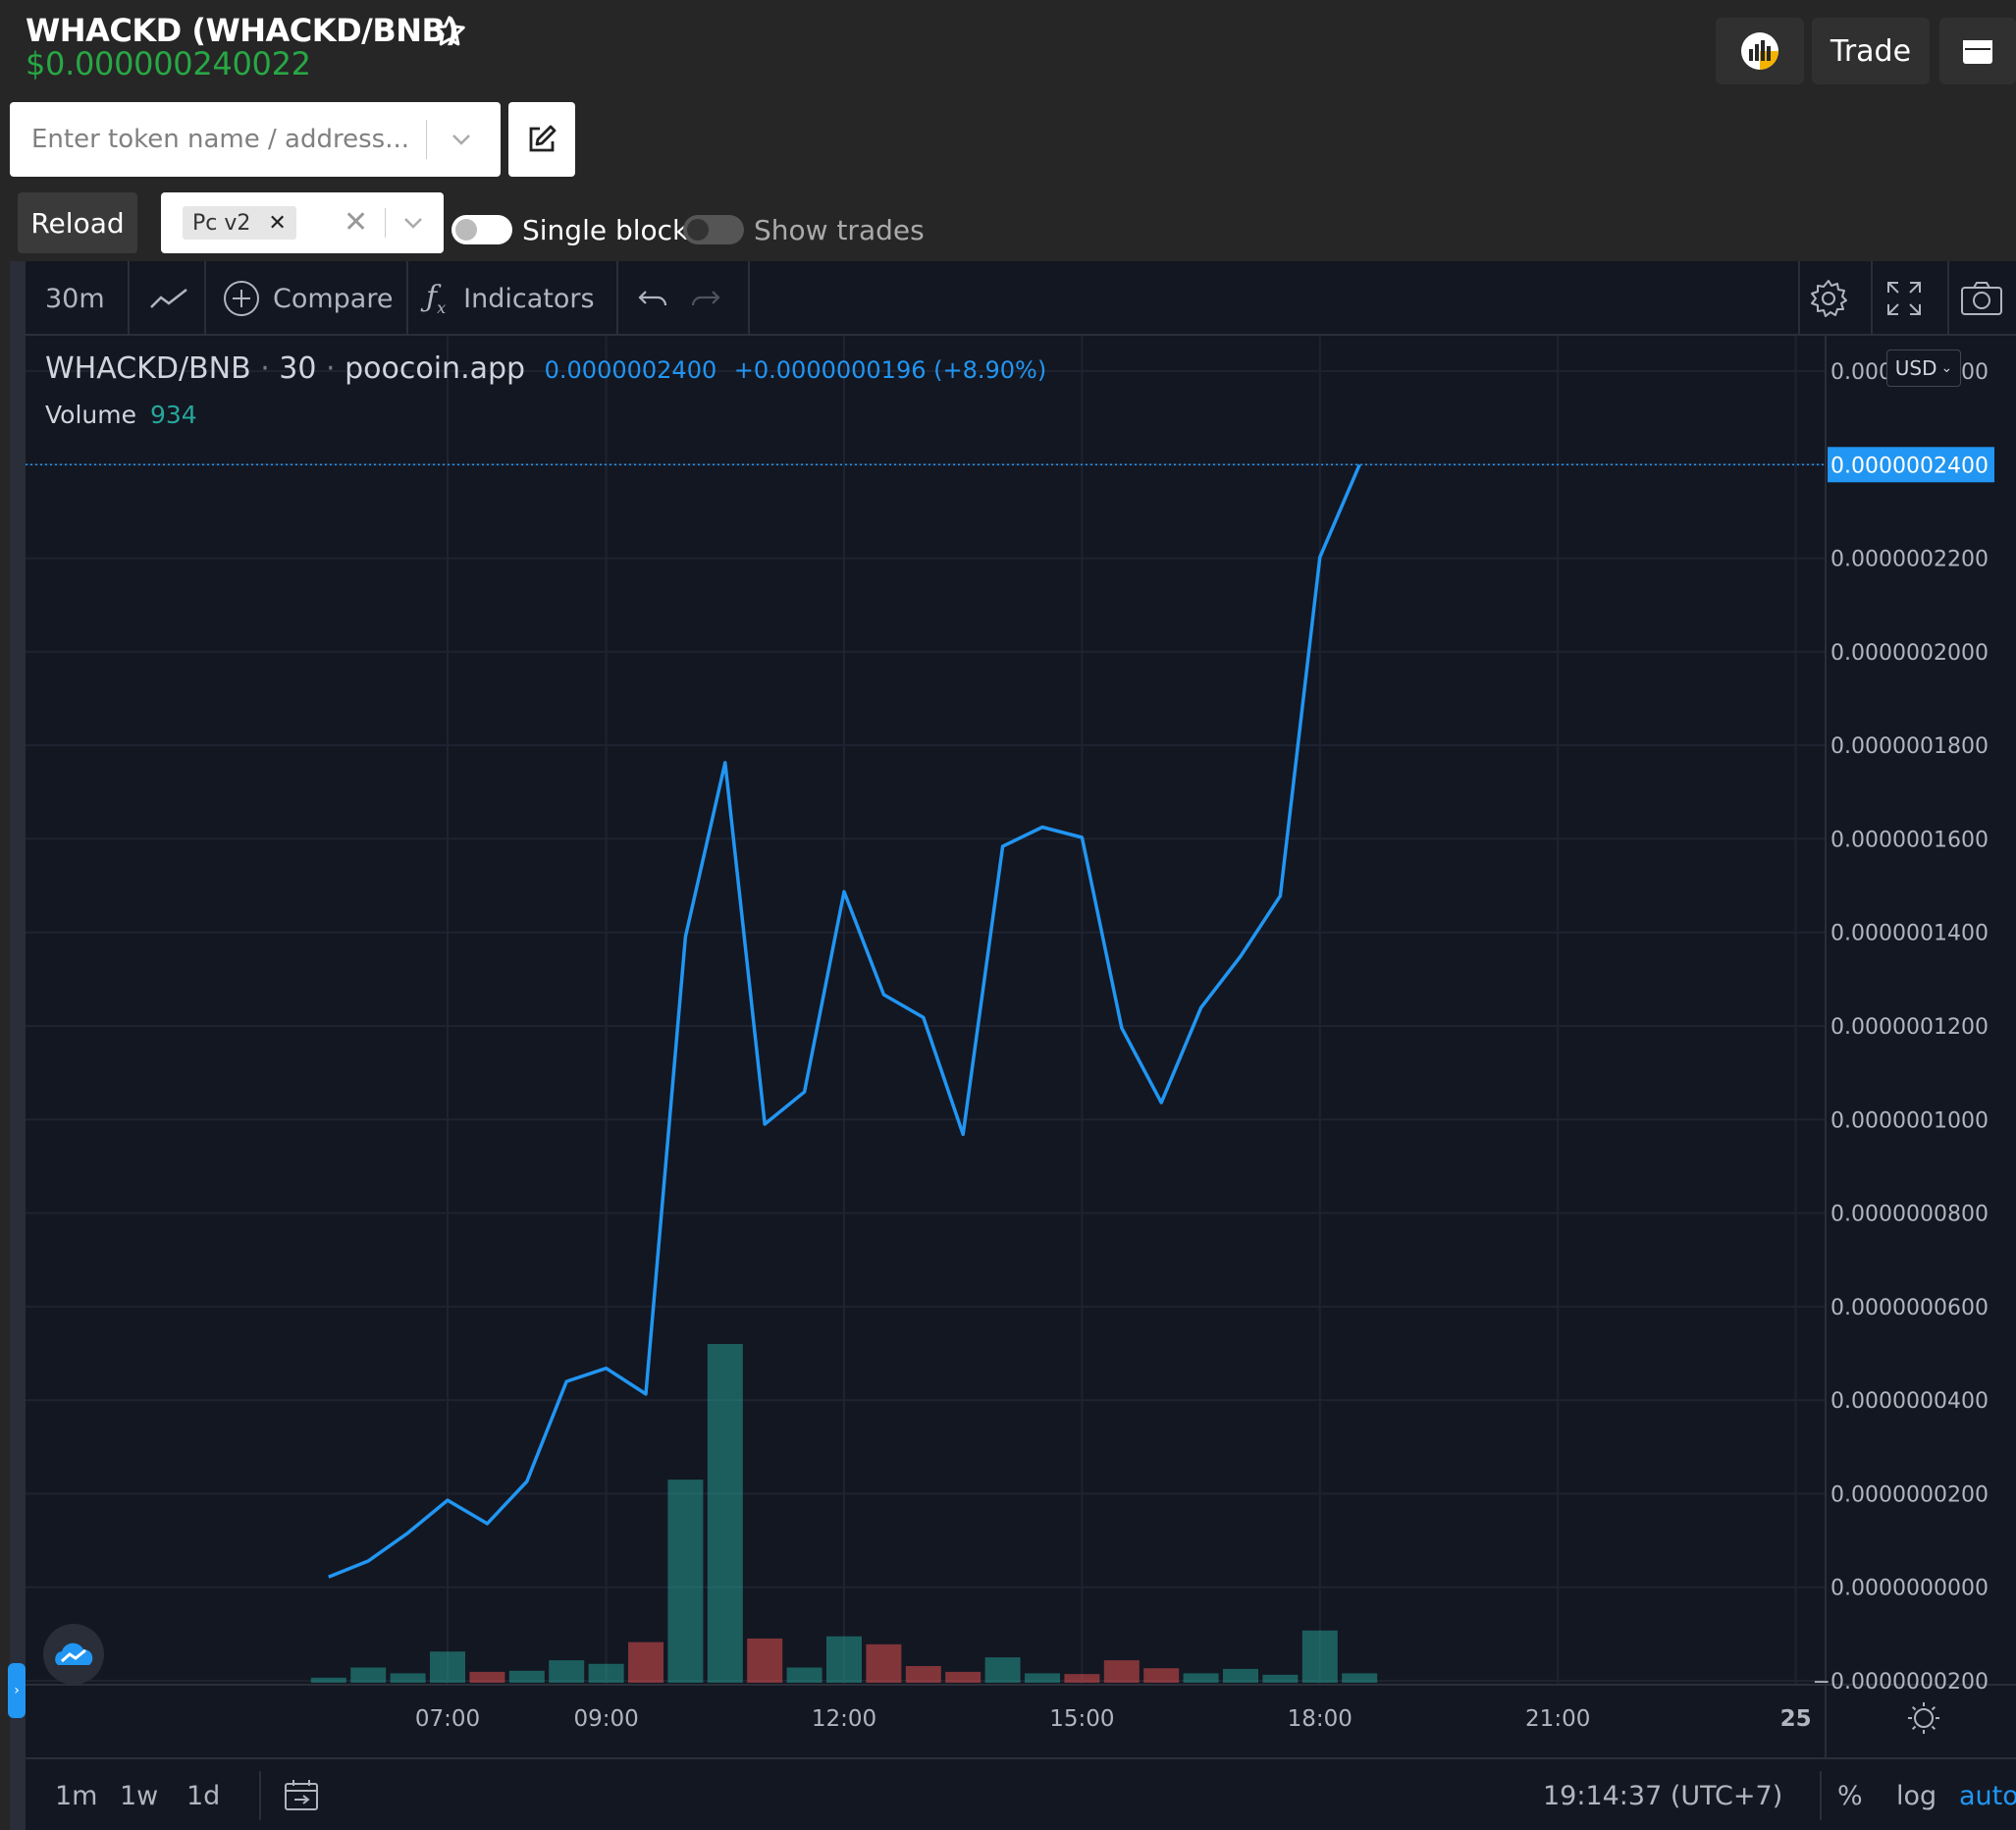  I want to click on legend-interval: 30, so click(298, 369).